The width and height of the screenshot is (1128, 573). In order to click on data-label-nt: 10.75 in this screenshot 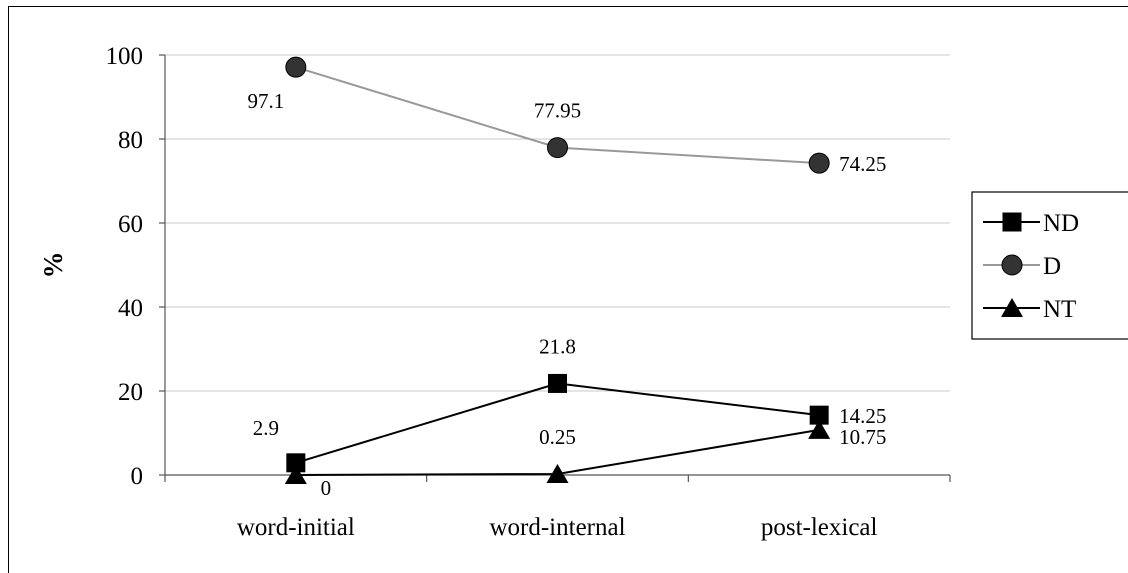, I will do `click(862, 437)`.